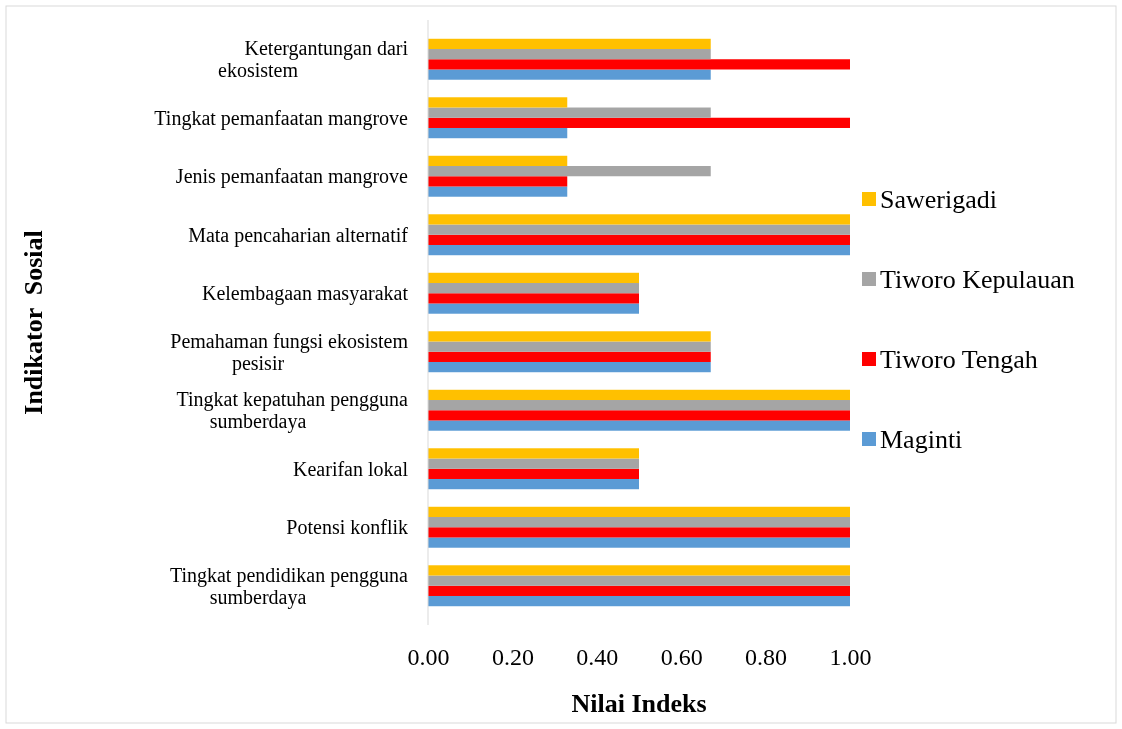 This screenshot has height=729, width=1122. I want to click on x-tick-label: 1.00, so click(850, 657).